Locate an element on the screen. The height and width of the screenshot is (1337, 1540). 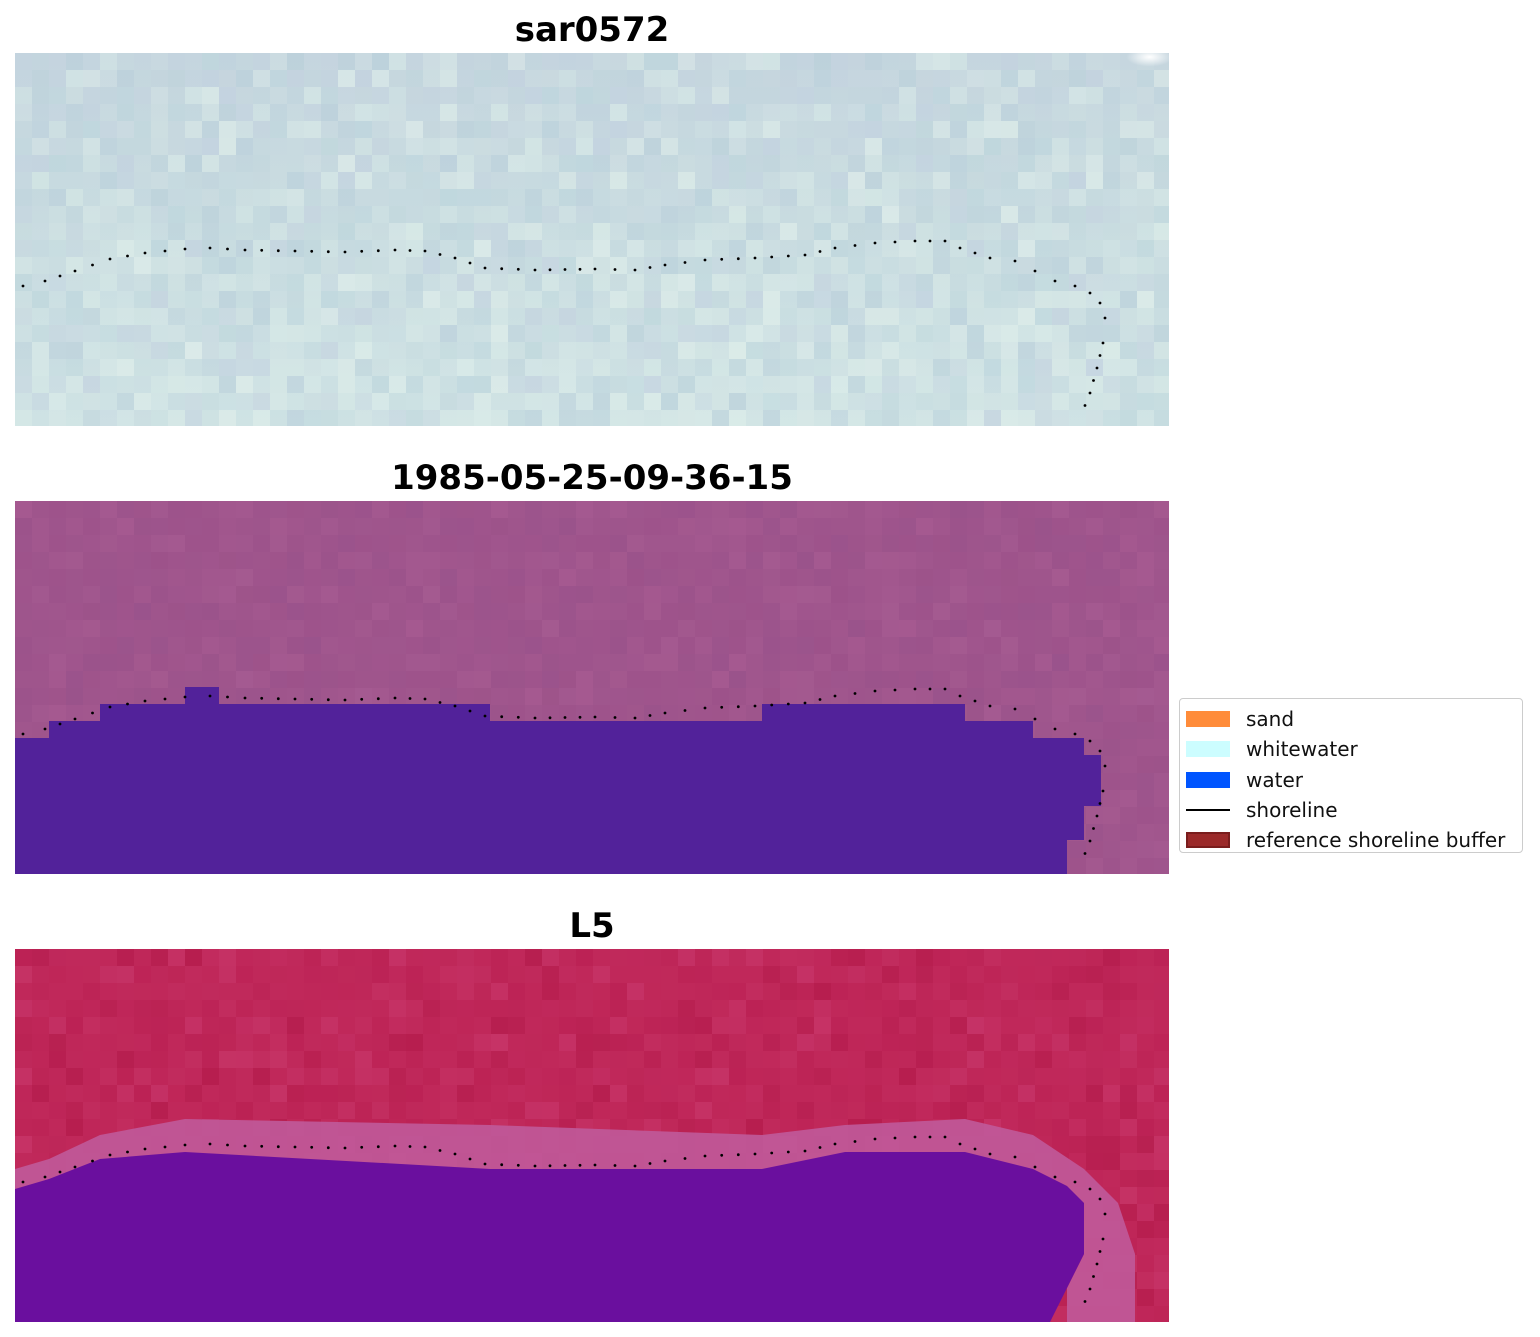
legend-item-whitewater: whitewater is located at coordinates (1351, 749).